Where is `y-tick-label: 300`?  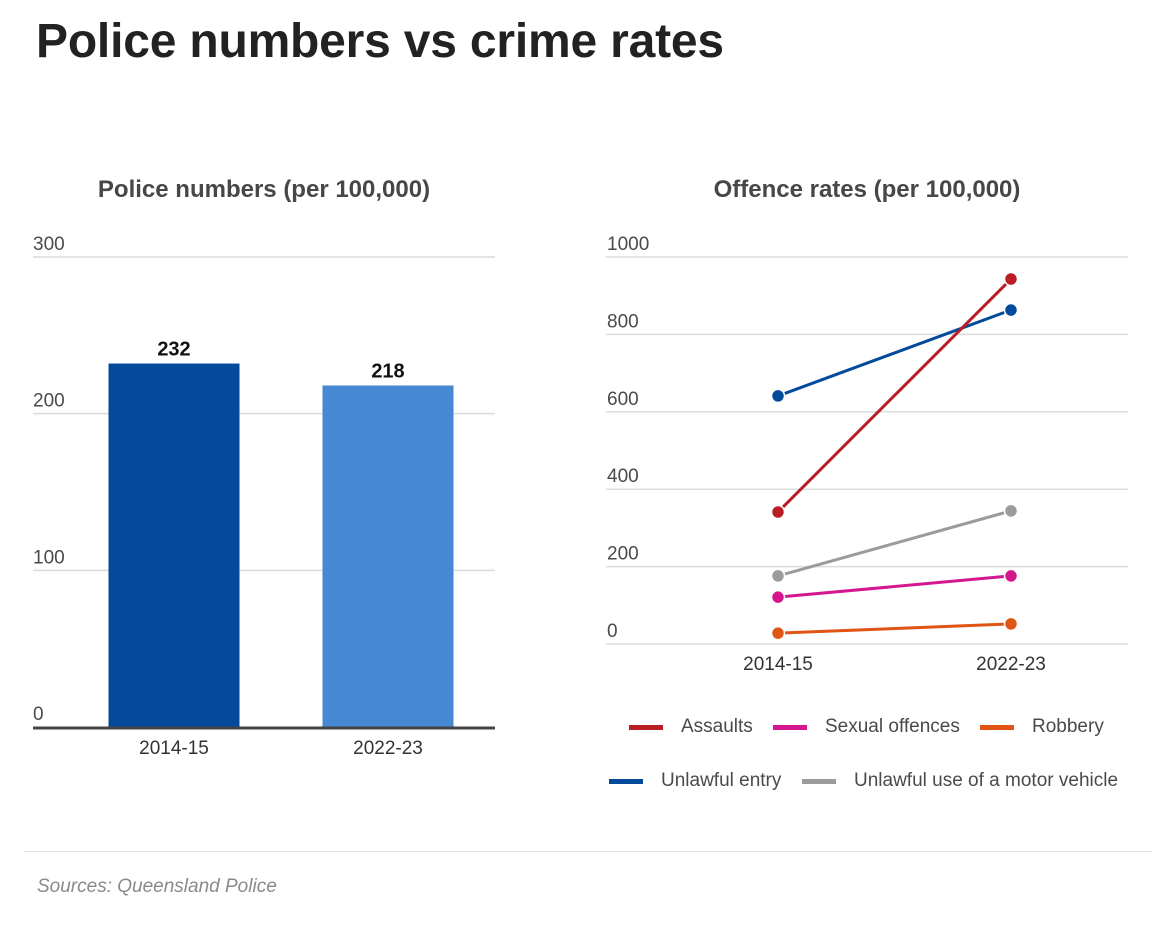
y-tick-label: 300 is located at coordinates (49, 244).